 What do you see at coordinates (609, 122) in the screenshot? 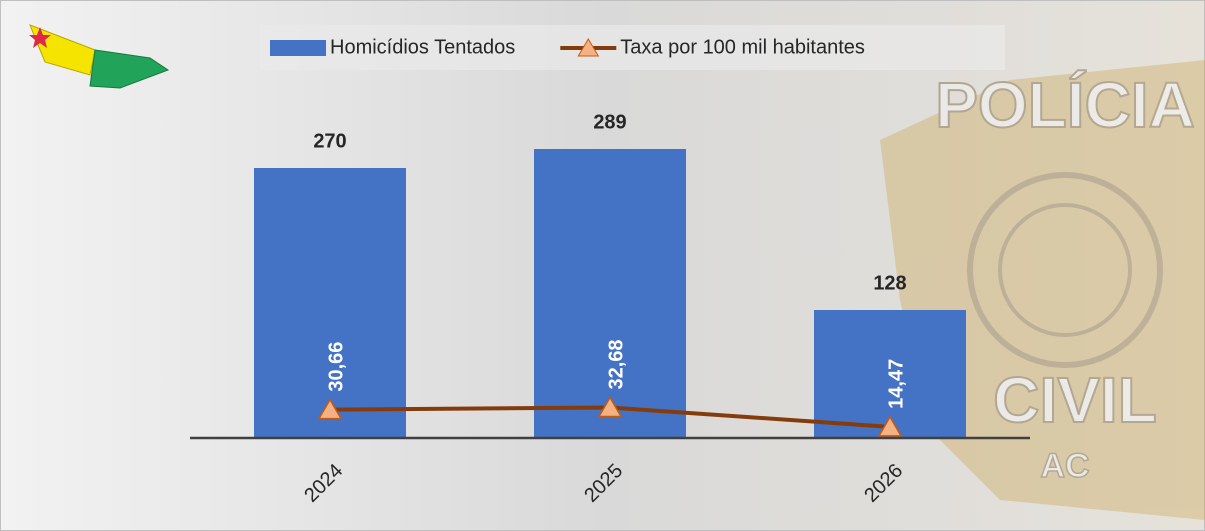
I see `bar-value-label: 289` at bounding box center [609, 122].